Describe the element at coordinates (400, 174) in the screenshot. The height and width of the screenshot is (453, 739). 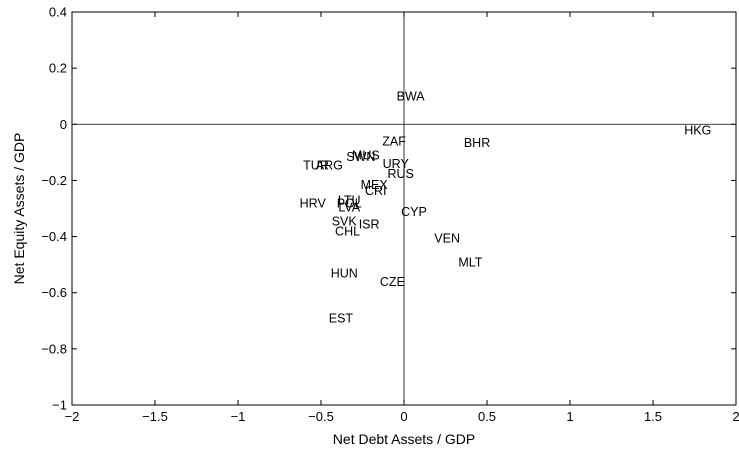
I see `data-point-rus: RUS` at that location.